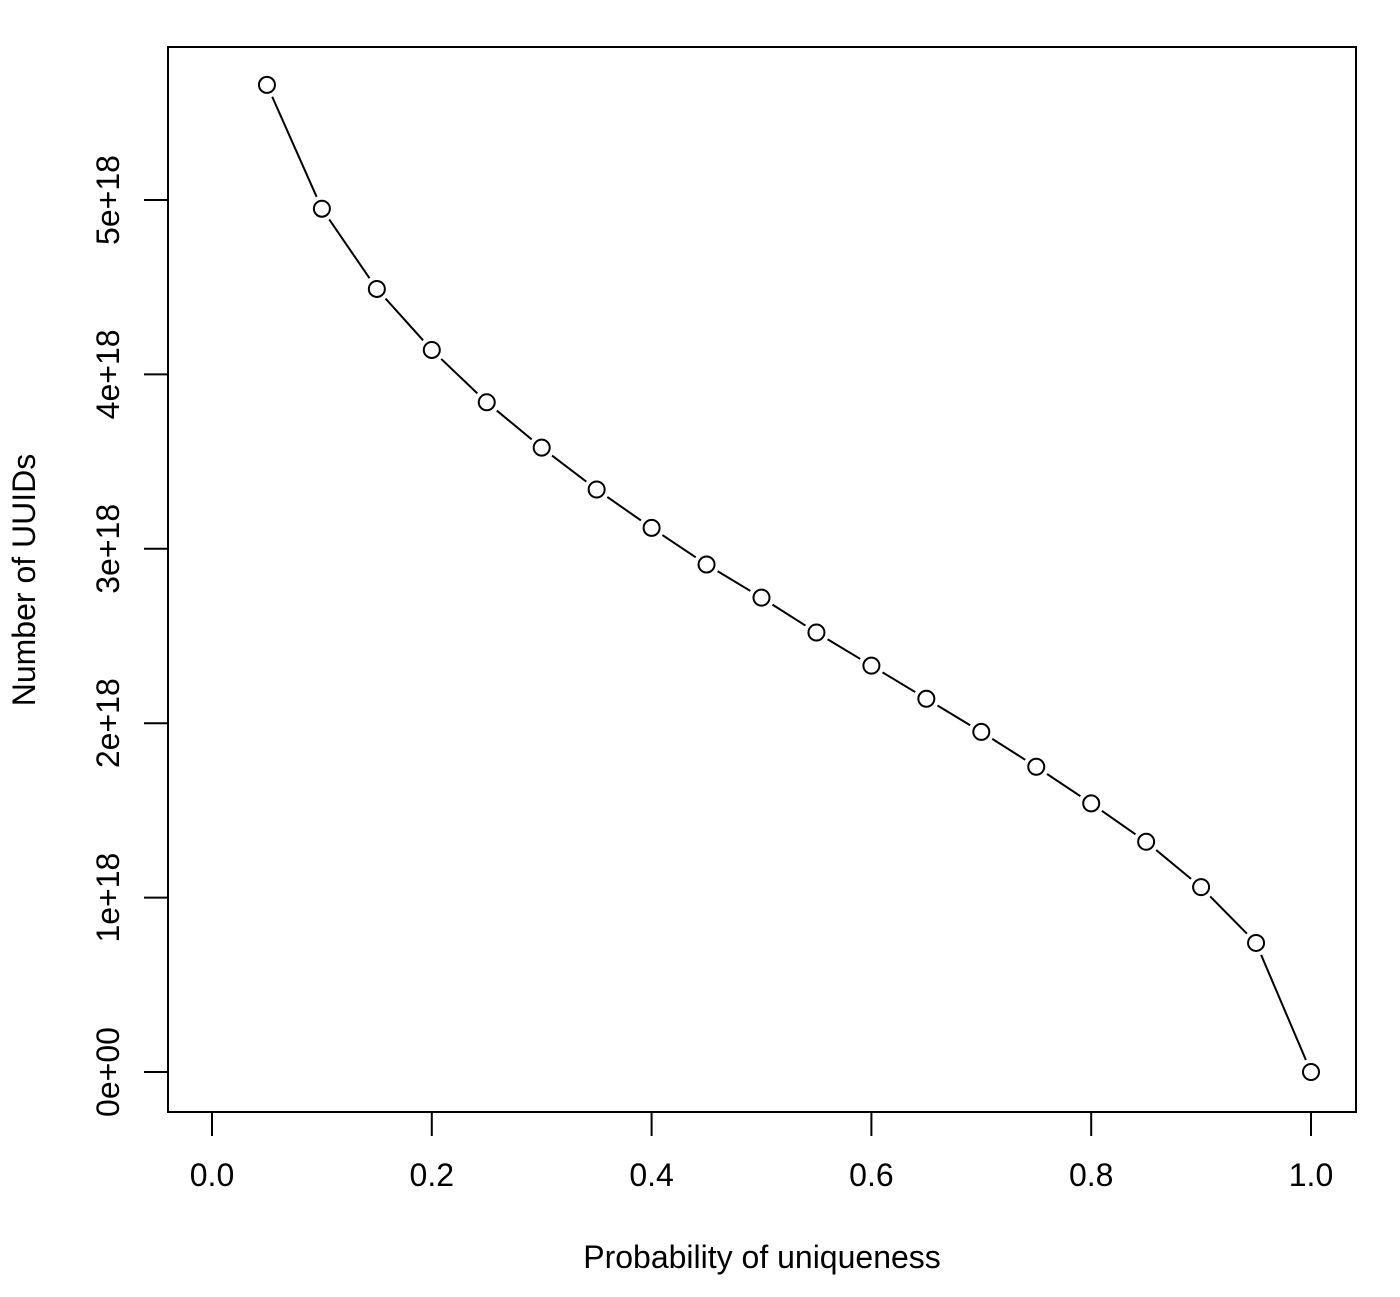 This screenshot has height=1297, width=1400. Describe the element at coordinates (108, 374) in the screenshot. I see `y-tick-label: 4e+18` at that location.